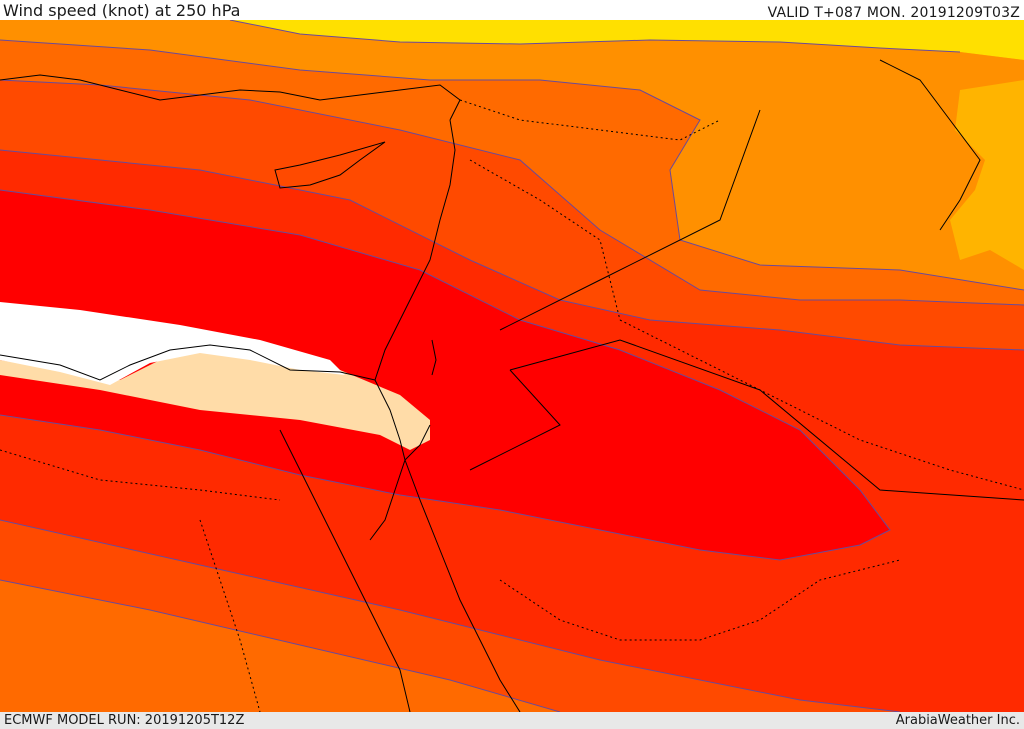  What do you see at coordinates (122, 10) in the screenshot?
I see `map-title: Wind speed (knot) at 250 hPa` at bounding box center [122, 10].